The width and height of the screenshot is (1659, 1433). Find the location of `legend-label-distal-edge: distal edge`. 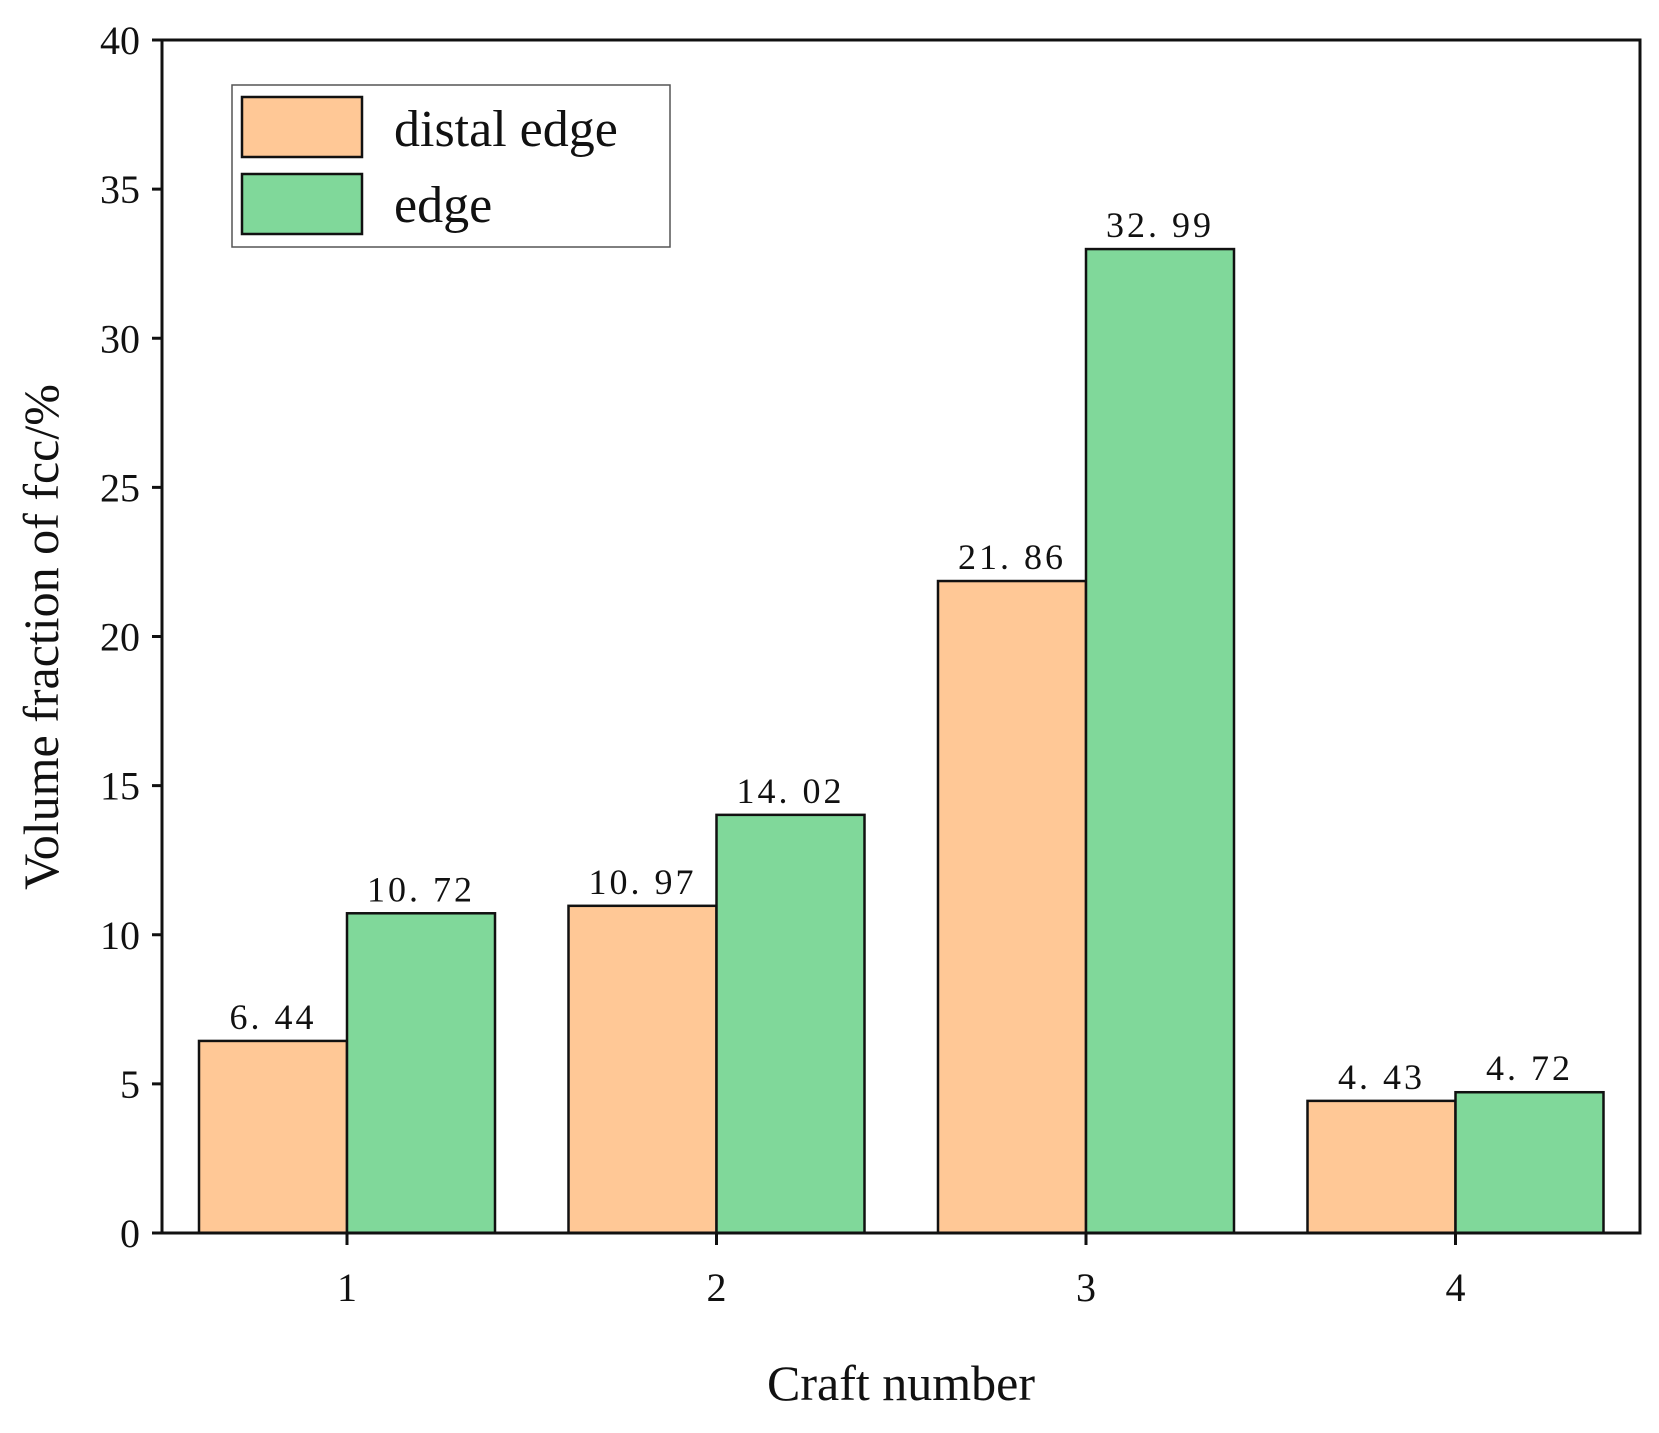

legend-label-distal-edge: distal edge is located at coordinates (506, 129).